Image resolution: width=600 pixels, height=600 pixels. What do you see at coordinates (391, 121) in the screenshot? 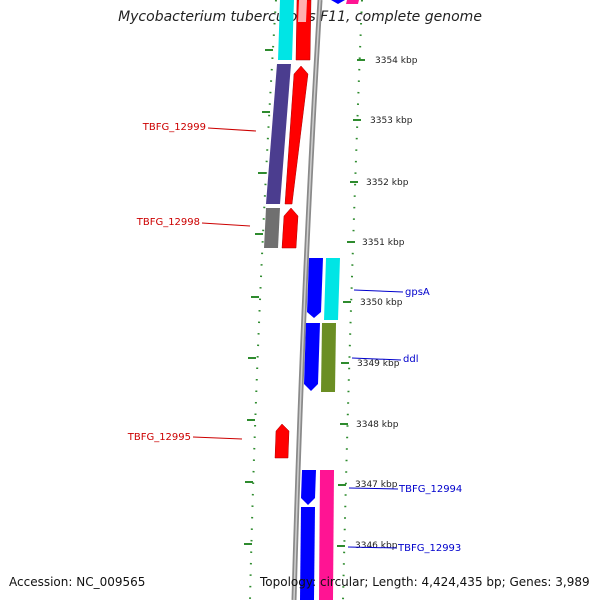
I see `tick-label: 3353 kbp` at bounding box center [391, 121].